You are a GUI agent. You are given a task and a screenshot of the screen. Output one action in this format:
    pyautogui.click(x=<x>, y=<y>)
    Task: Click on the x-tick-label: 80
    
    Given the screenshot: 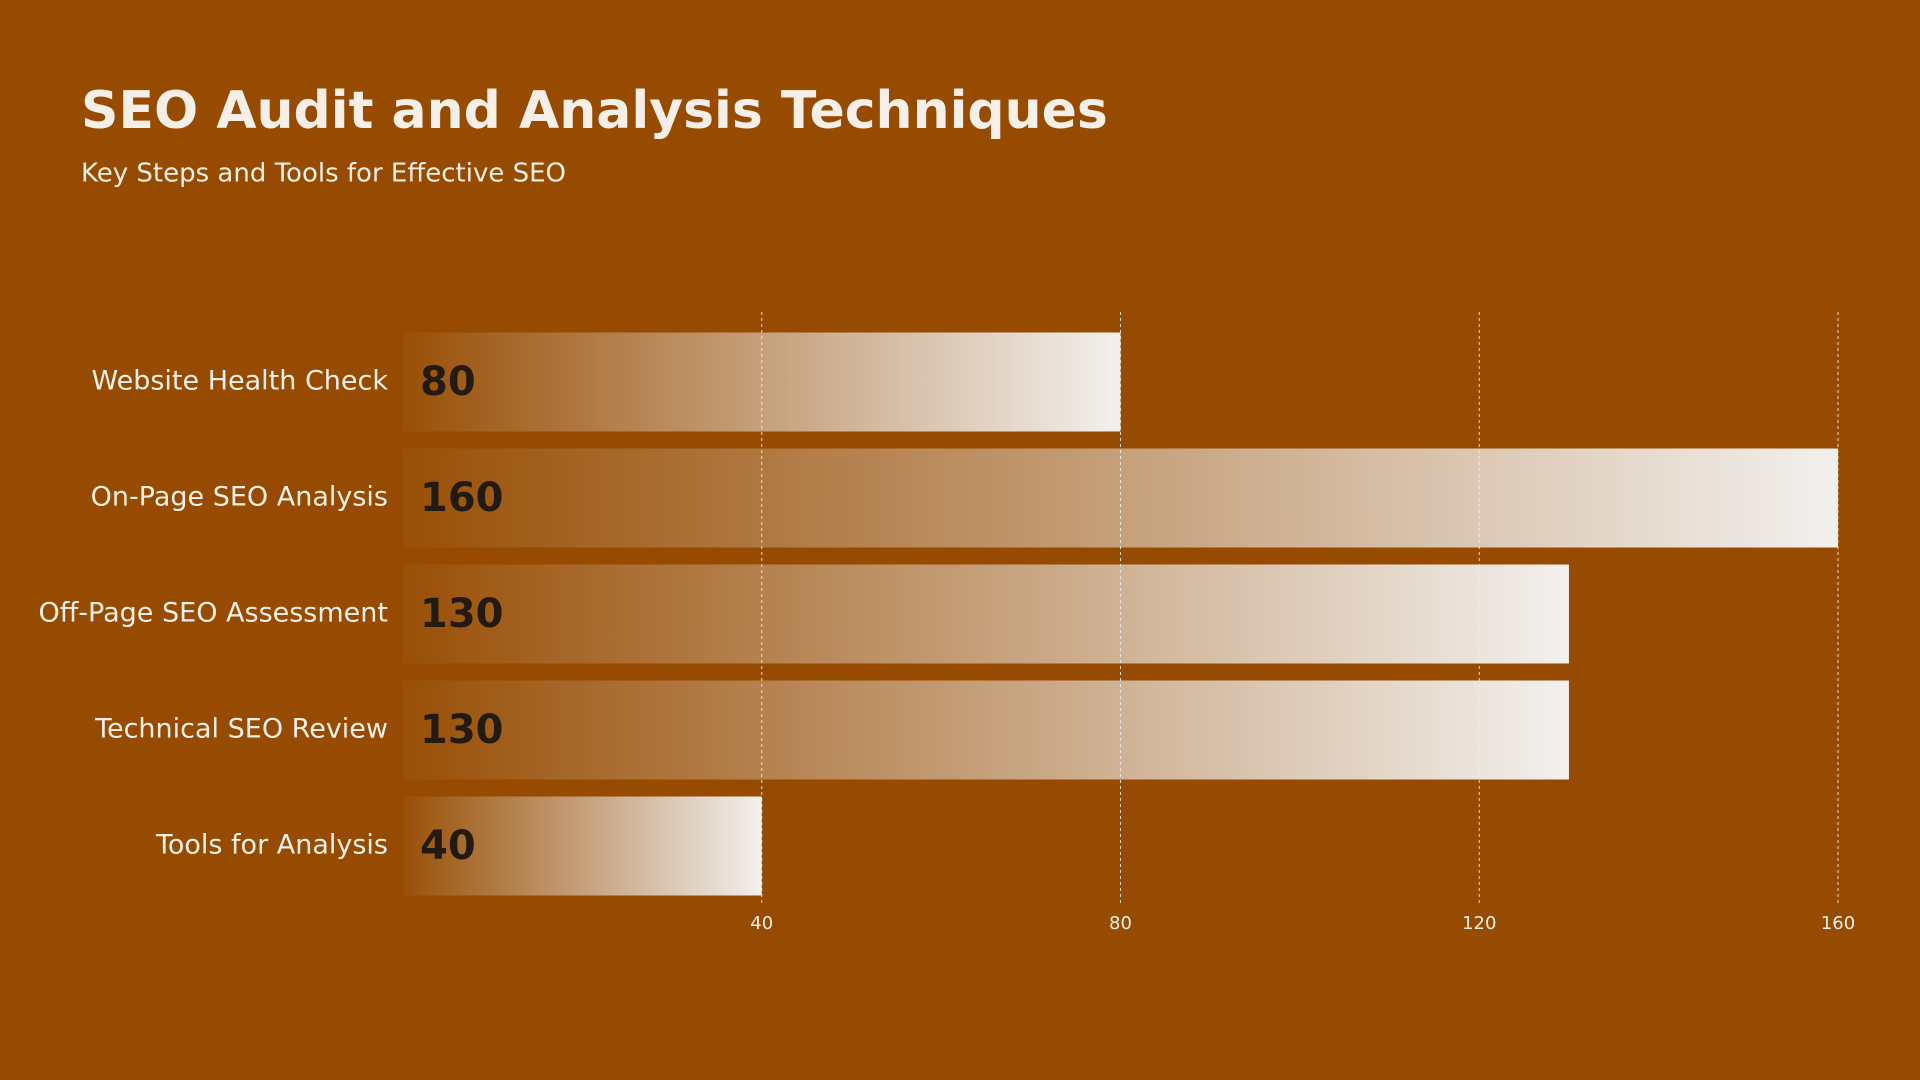 What is the action you would take?
    pyautogui.click(x=1120, y=923)
    